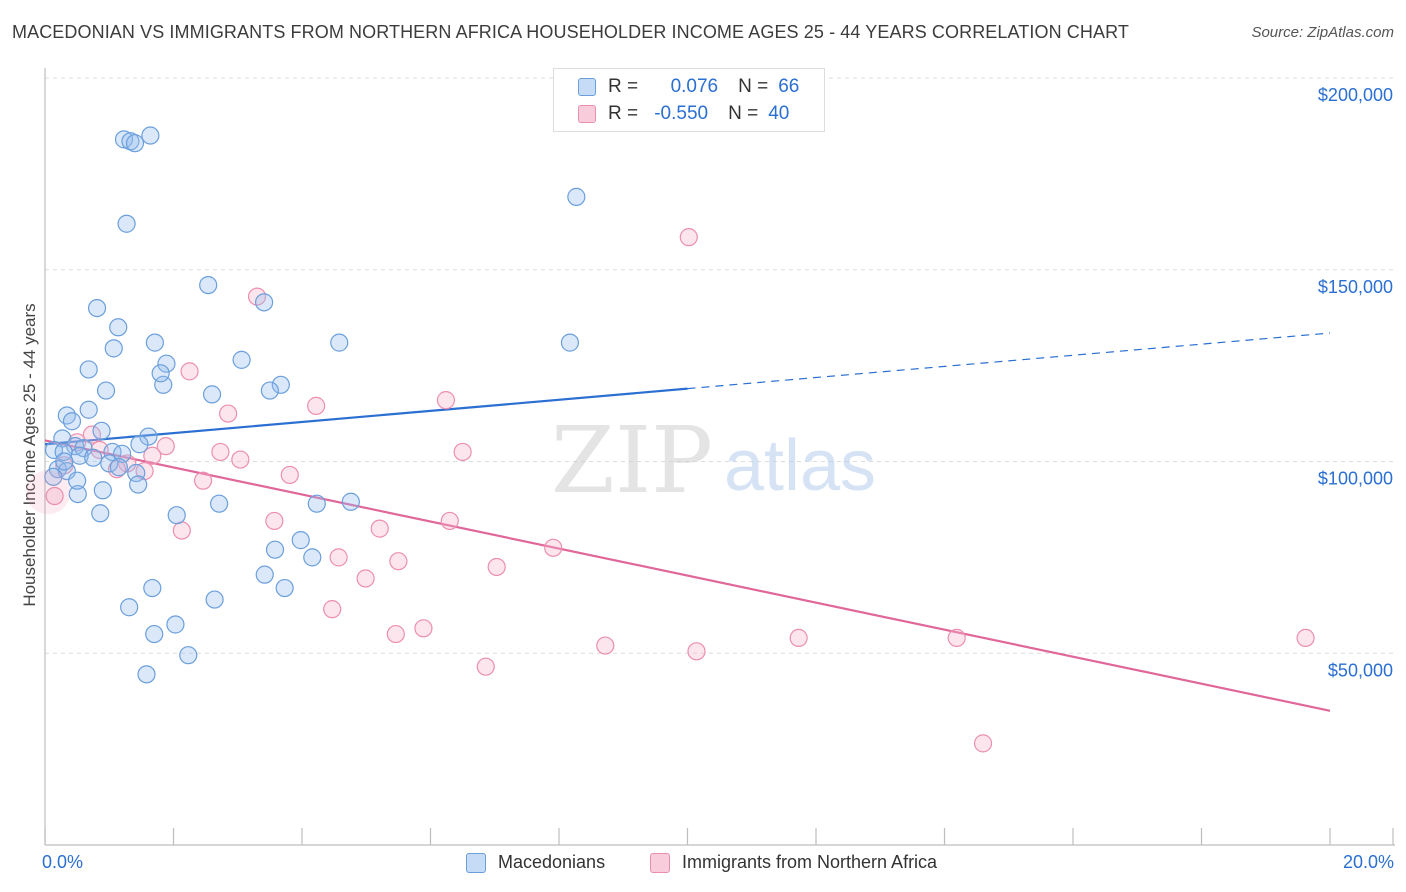 The image size is (1406, 892). I want to click on n-value: 66, so click(789, 86).